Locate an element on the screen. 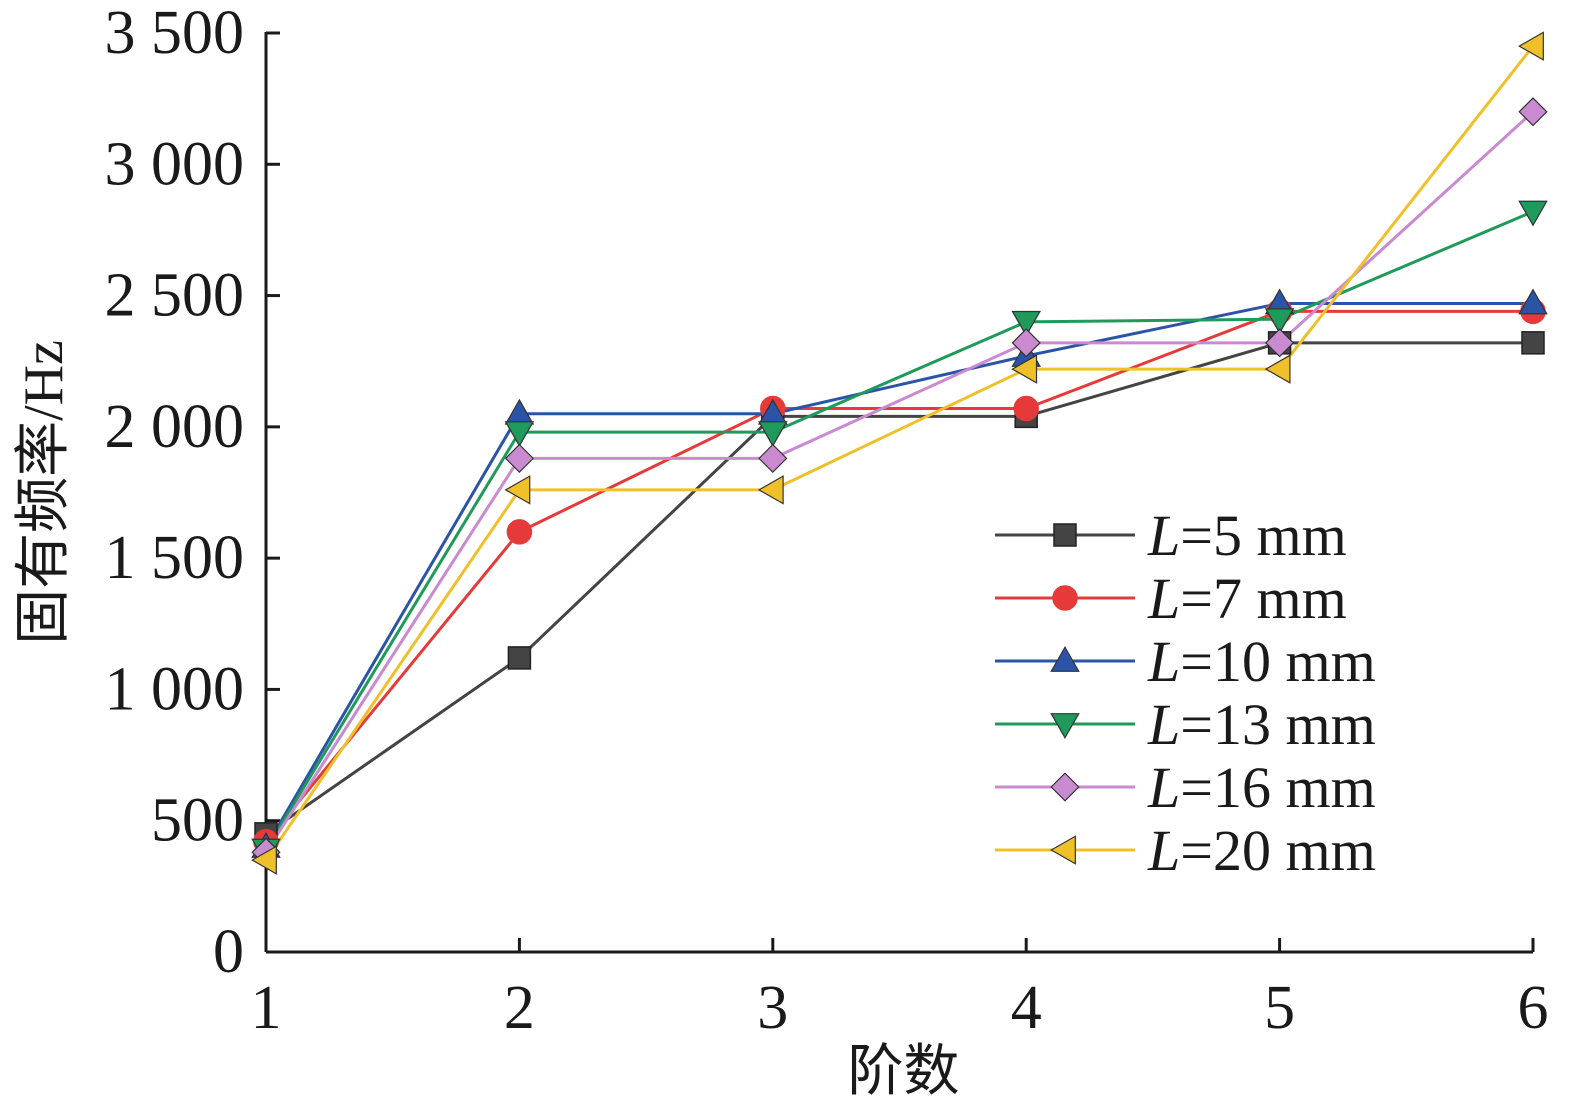 The height and width of the screenshot is (1108, 1570). y-tick-label: 2 500 is located at coordinates (175, 296).